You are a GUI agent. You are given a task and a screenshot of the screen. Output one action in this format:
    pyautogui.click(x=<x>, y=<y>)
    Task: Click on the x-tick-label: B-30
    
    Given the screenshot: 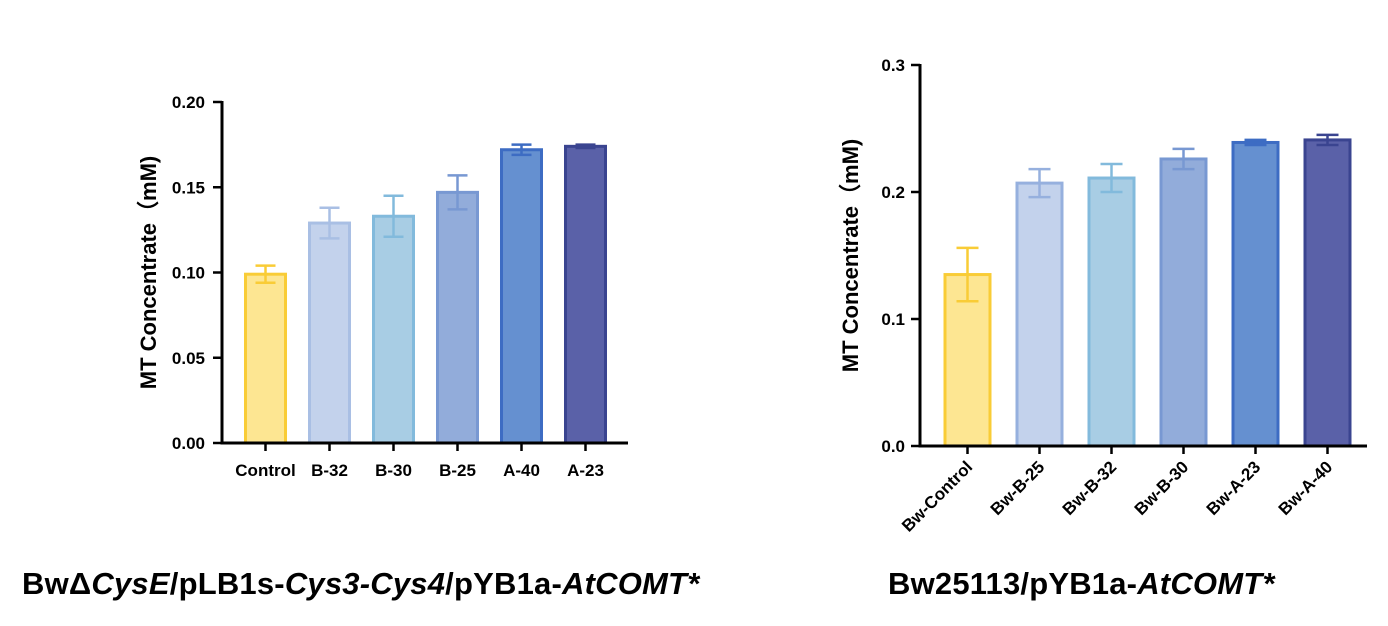 What is the action you would take?
    pyautogui.click(x=393, y=470)
    